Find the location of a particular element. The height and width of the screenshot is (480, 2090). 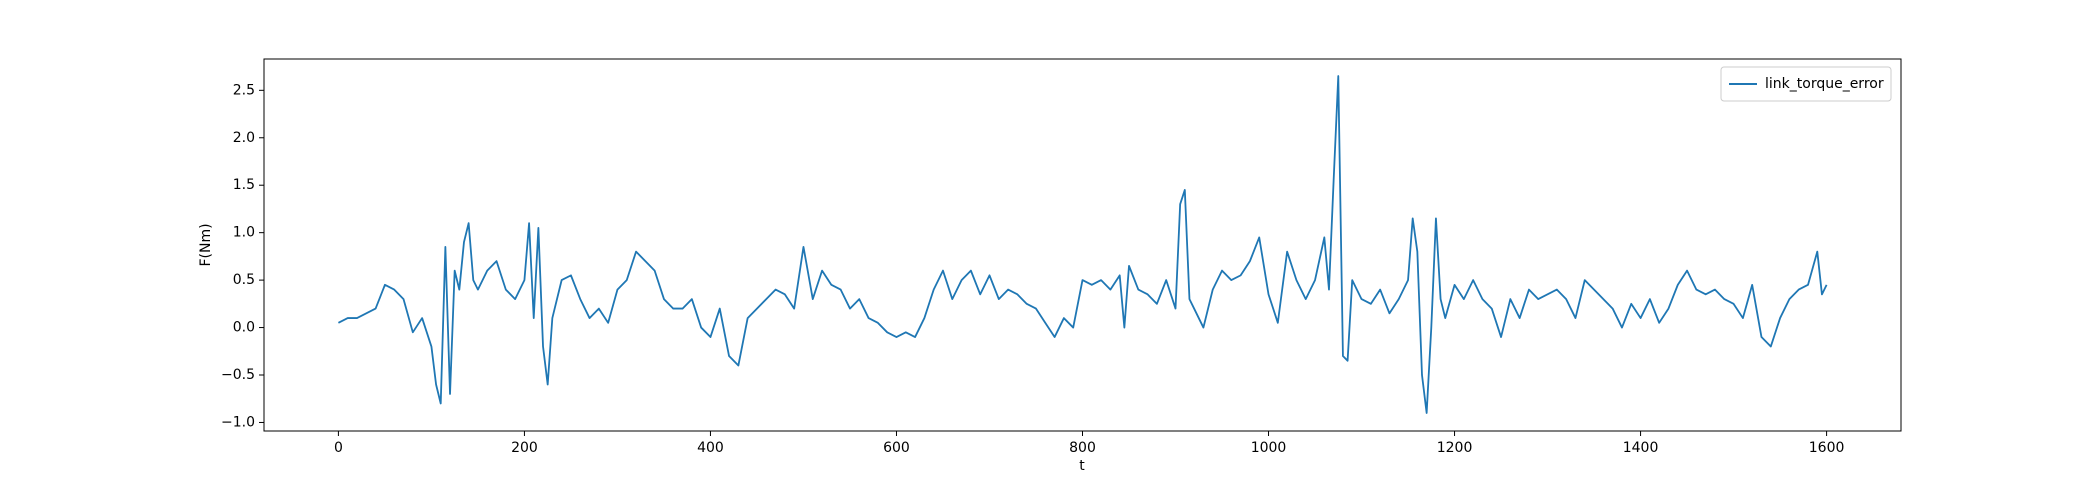

y-tick-label: 1.5 is located at coordinates (244, 185).